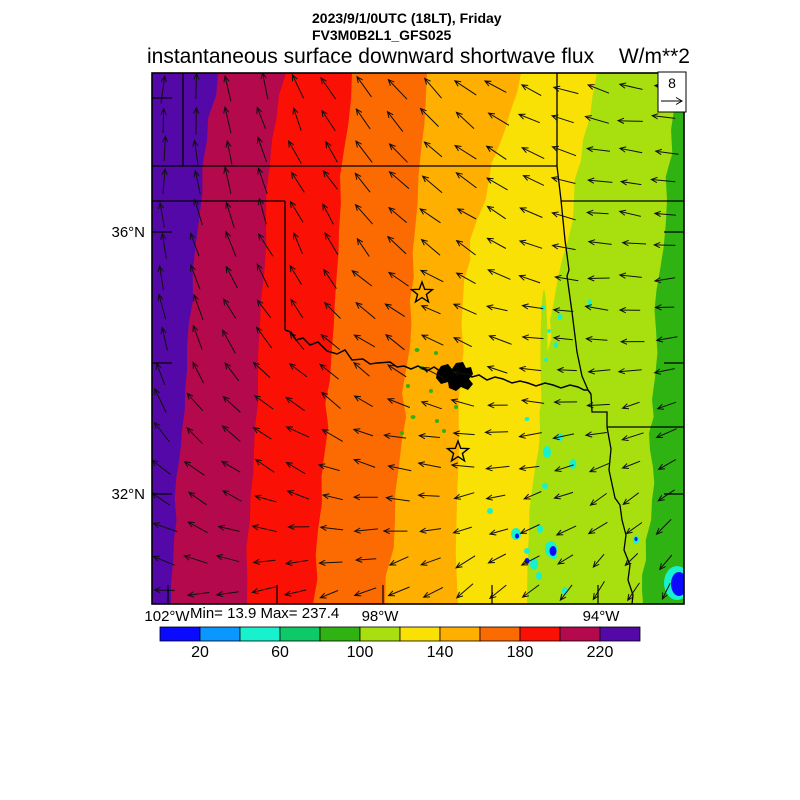  What do you see at coordinates (654, 56) in the screenshot?
I see `title-units: W/m**2` at bounding box center [654, 56].